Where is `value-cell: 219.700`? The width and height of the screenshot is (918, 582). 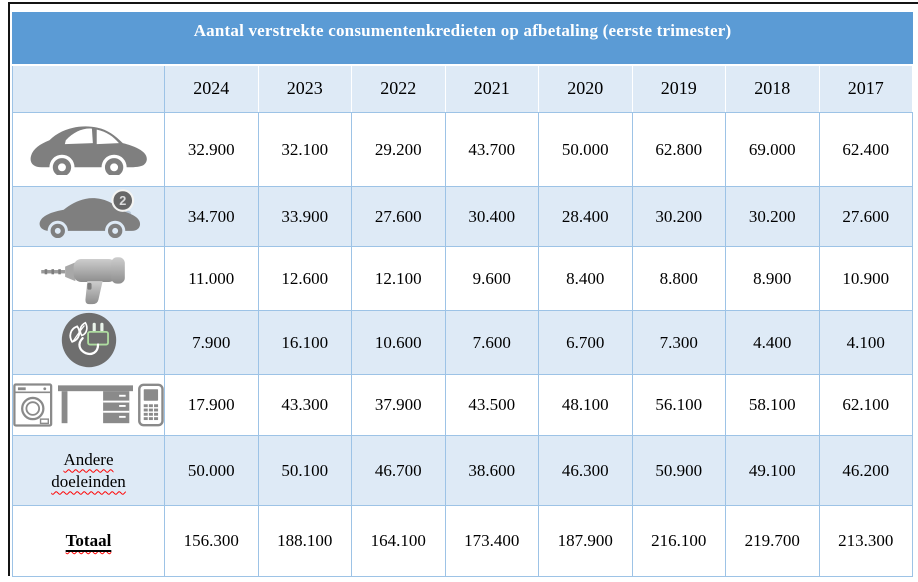 value-cell: 219.700 is located at coordinates (772, 541).